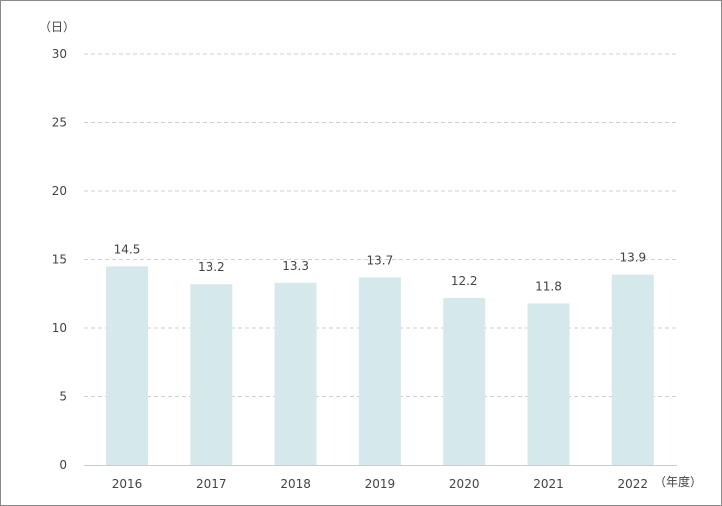 Image resolution: width=722 pixels, height=506 pixels. What do you see at coordinates (127, 365) in the screenshot?
I see `bar-2016` at bounding box center [127, 365].